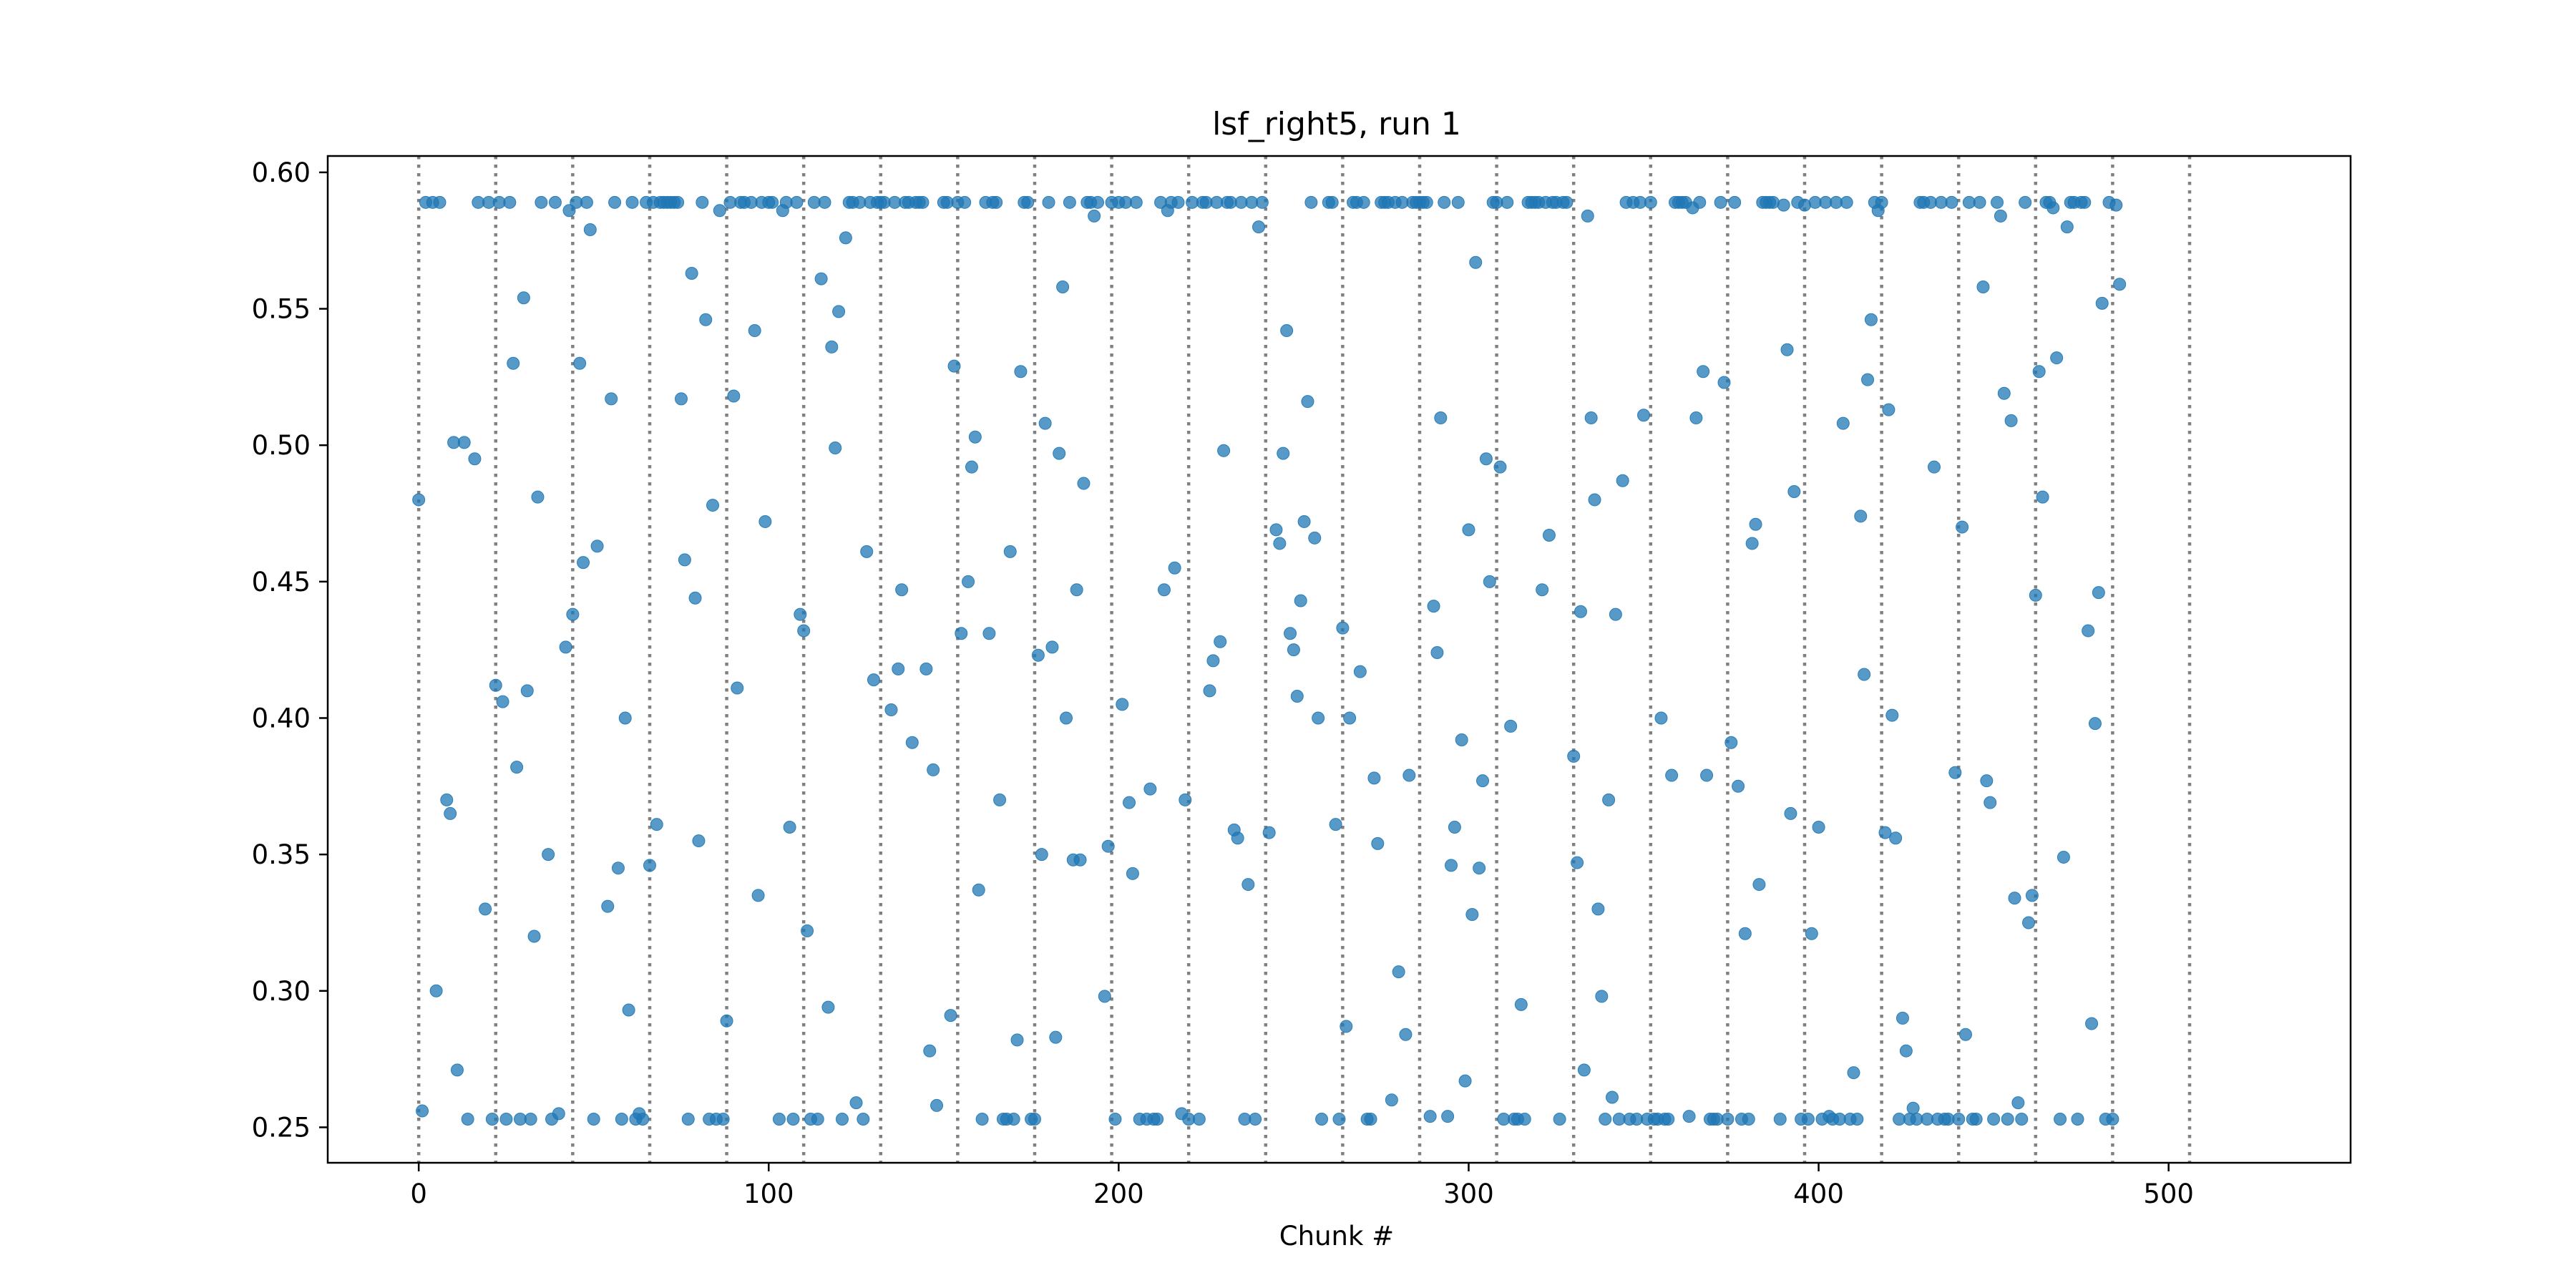  I want to click on x-axis-label: Chunk #, so click(1336, 1236).